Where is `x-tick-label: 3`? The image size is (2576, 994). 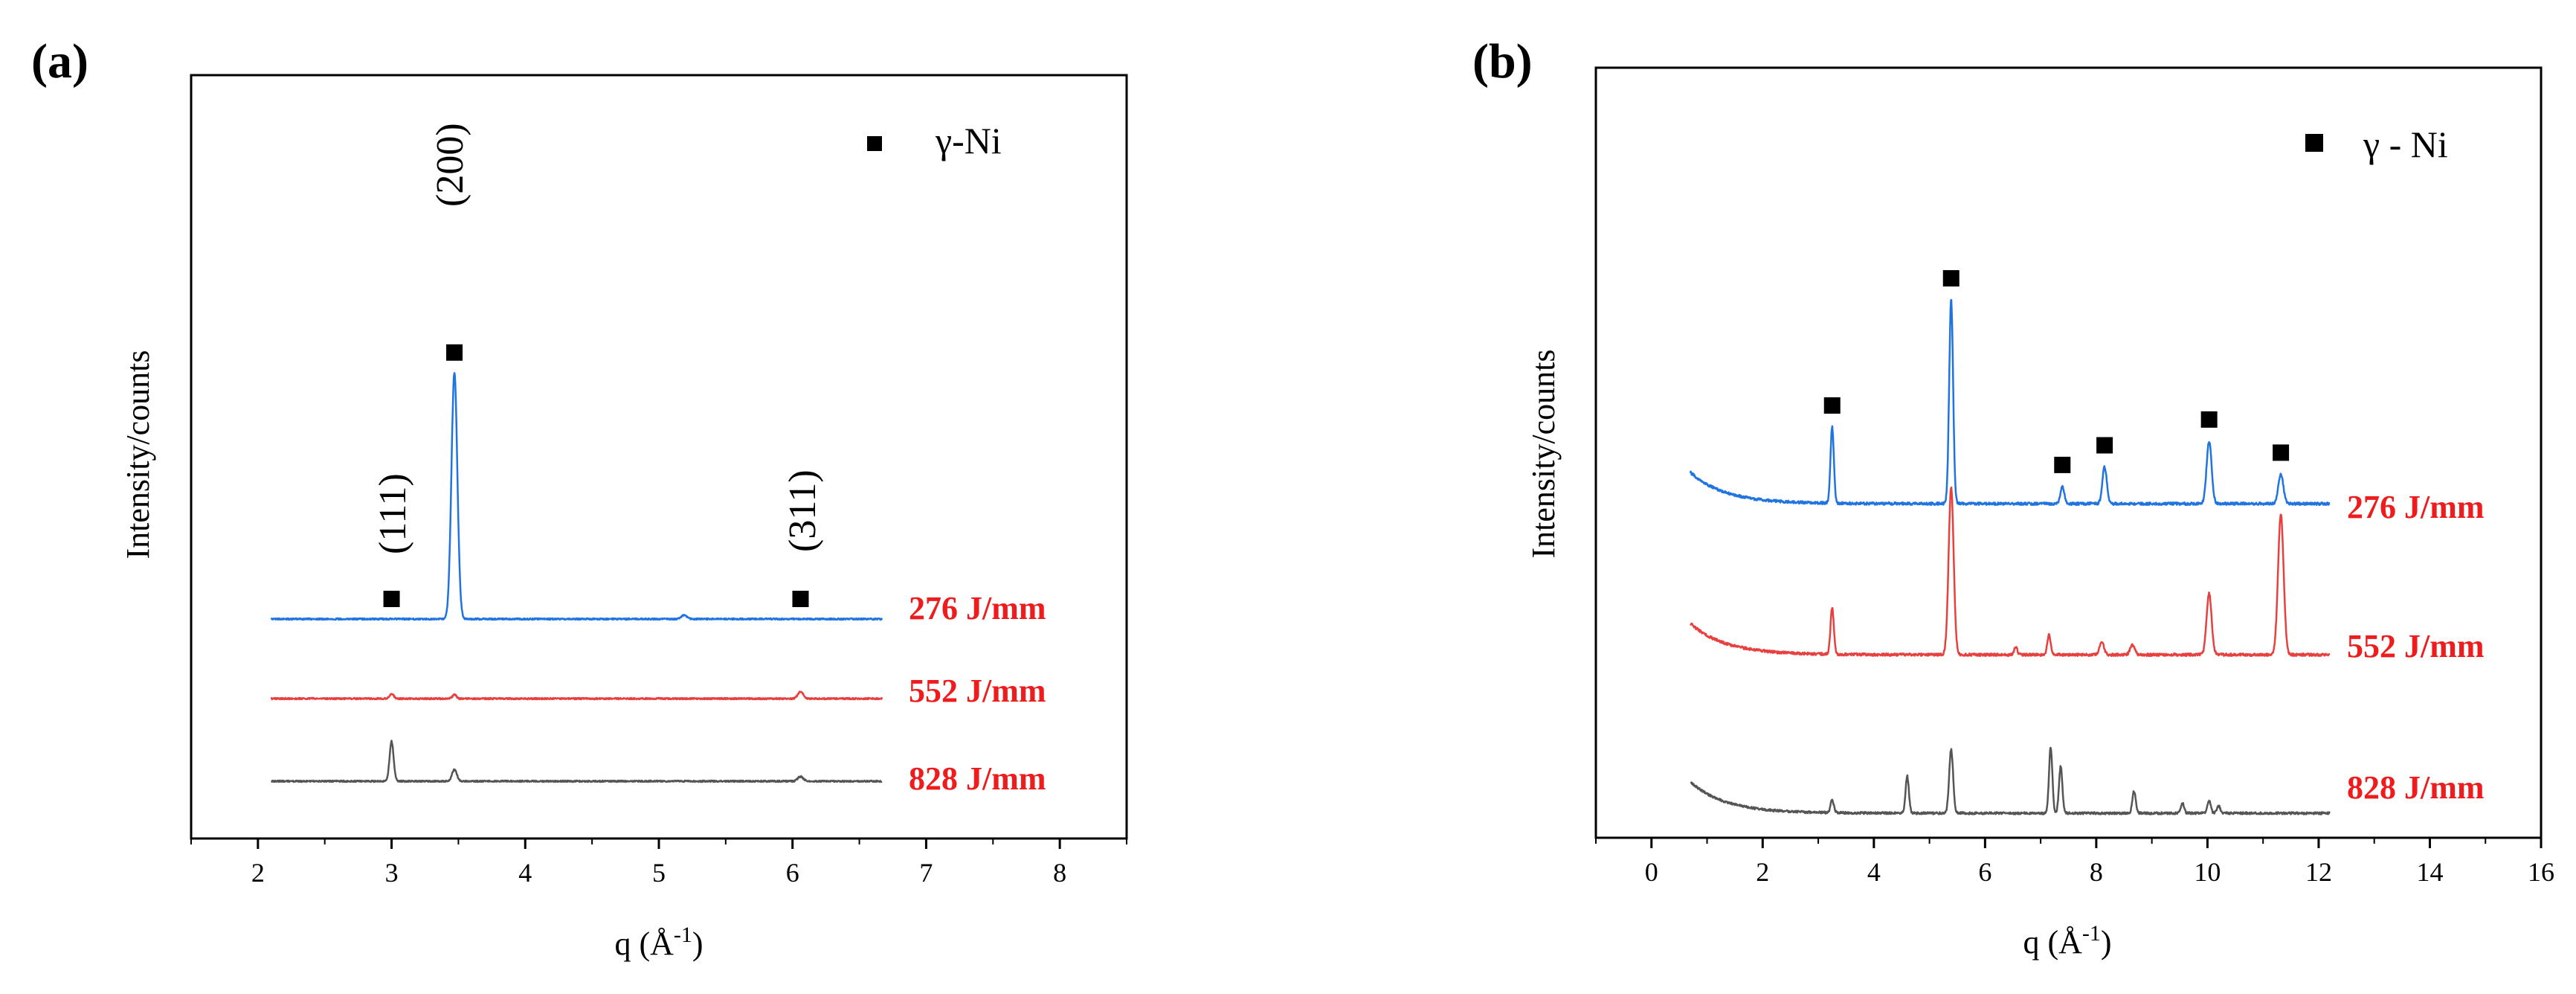
x-tick-label: 3 is located at coordinates (392, 873).